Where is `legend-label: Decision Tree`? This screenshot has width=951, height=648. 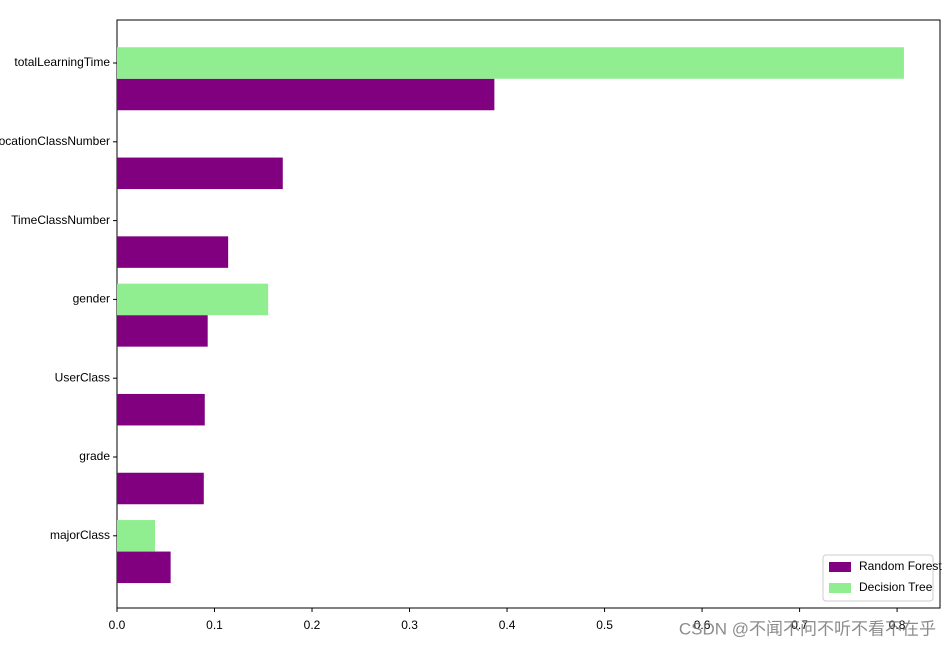
legend-label: Decision Tree is located at coordinates (896, 587).